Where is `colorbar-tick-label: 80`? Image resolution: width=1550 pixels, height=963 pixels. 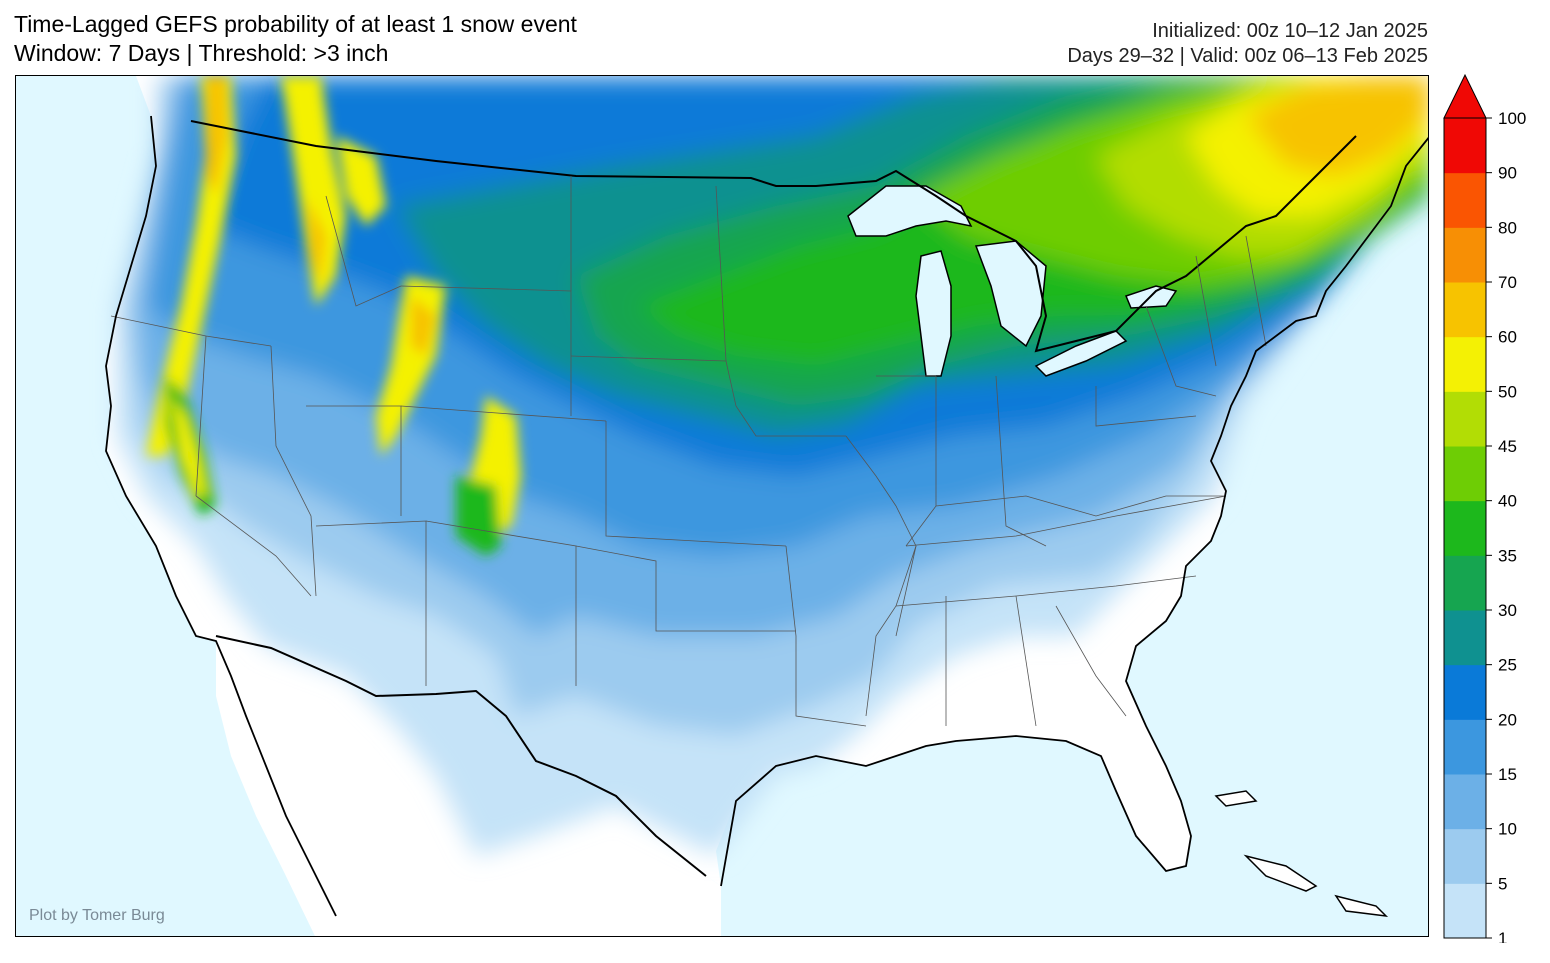
colorbar-tick-label: 80 is located at coordinates (1507, 227).